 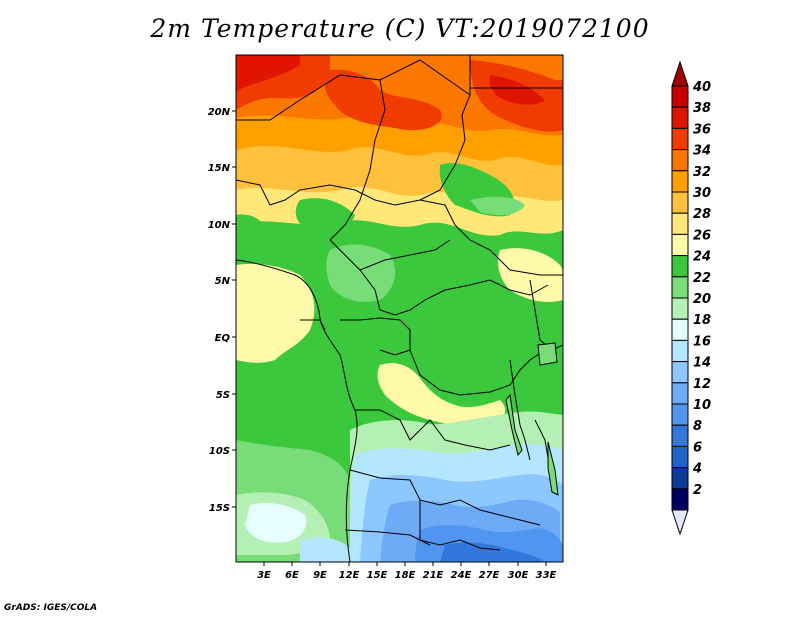 I want to click on colorbar-label: 40, so click(x=701, y=87).